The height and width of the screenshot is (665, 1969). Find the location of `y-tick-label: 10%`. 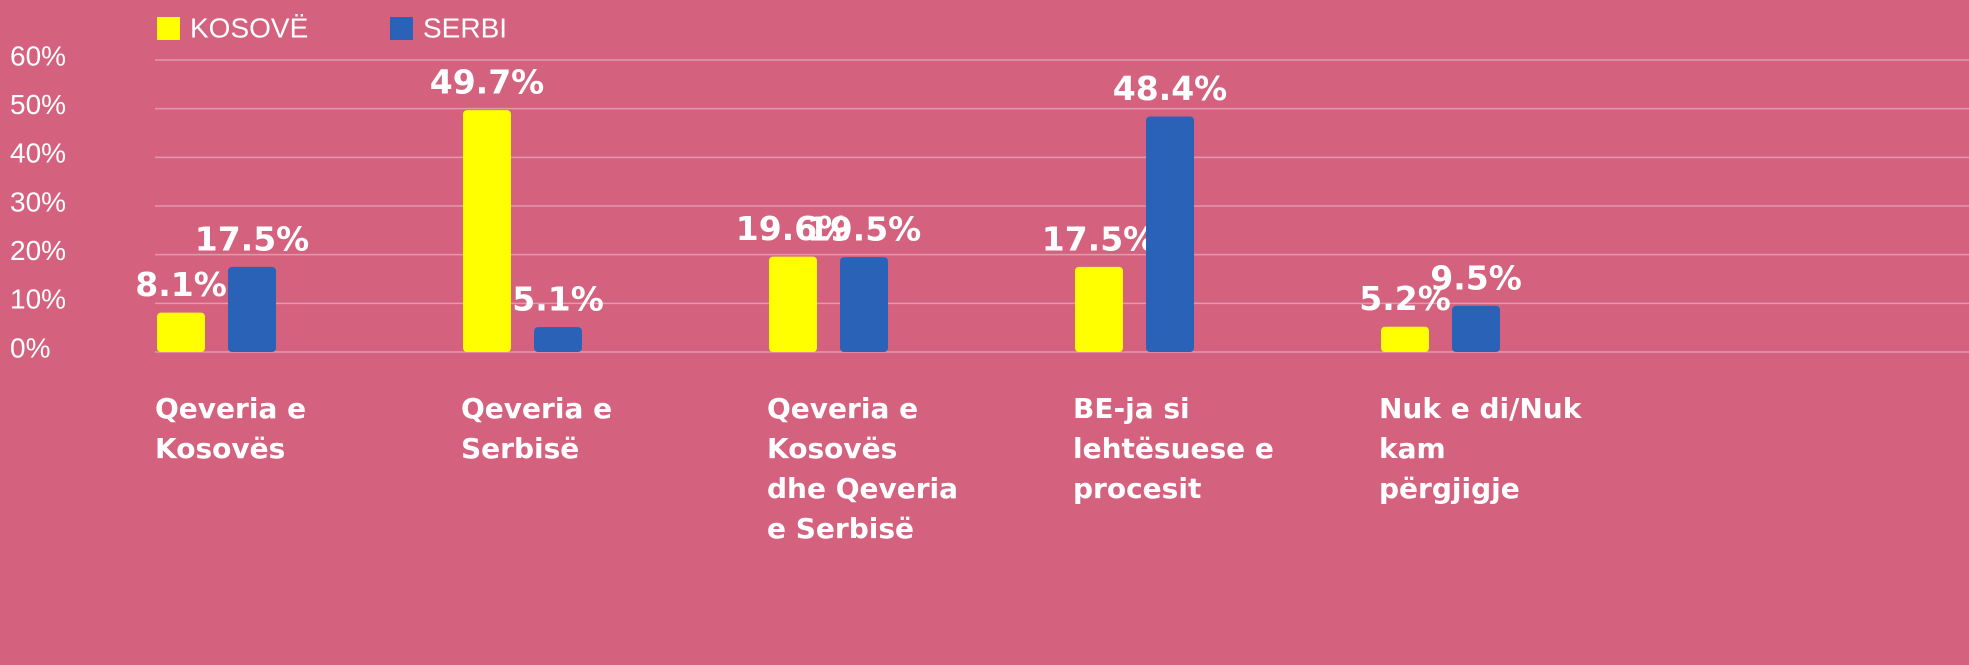

y-tick-label: 10% is located at coordinates (38, 299).